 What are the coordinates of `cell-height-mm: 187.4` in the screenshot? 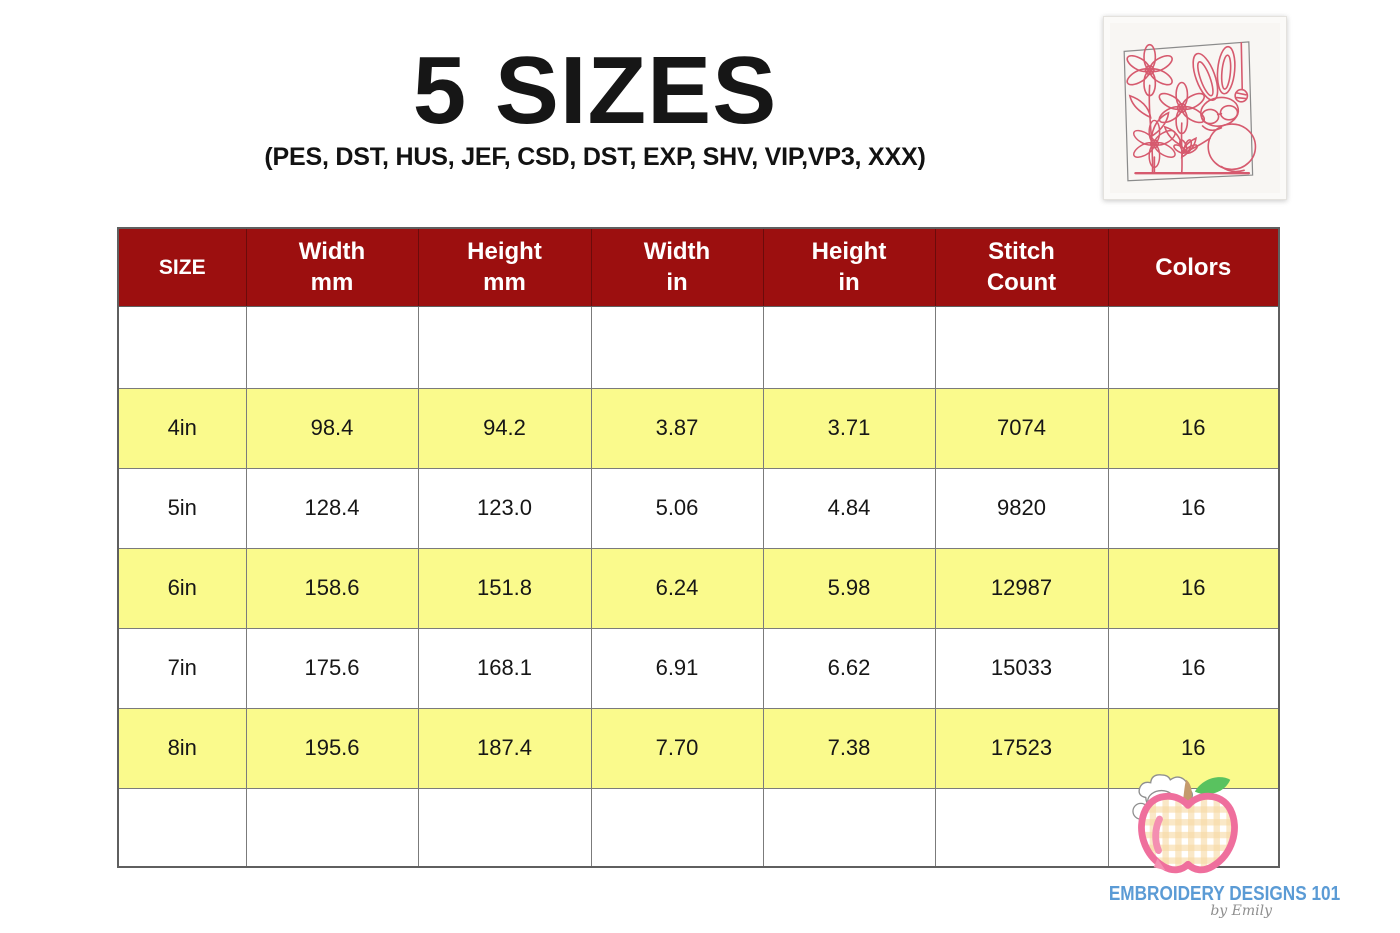 It's located at (504, 748).